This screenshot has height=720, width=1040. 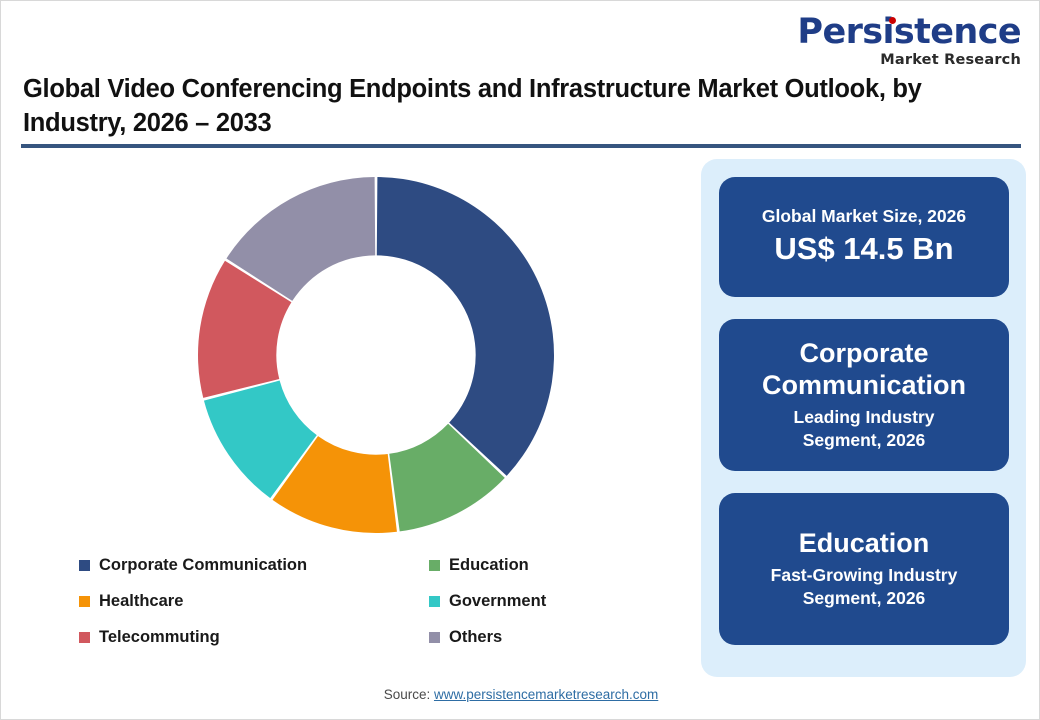 I want to click on legend-label: Telecommuting, so click(x=159, y=636).